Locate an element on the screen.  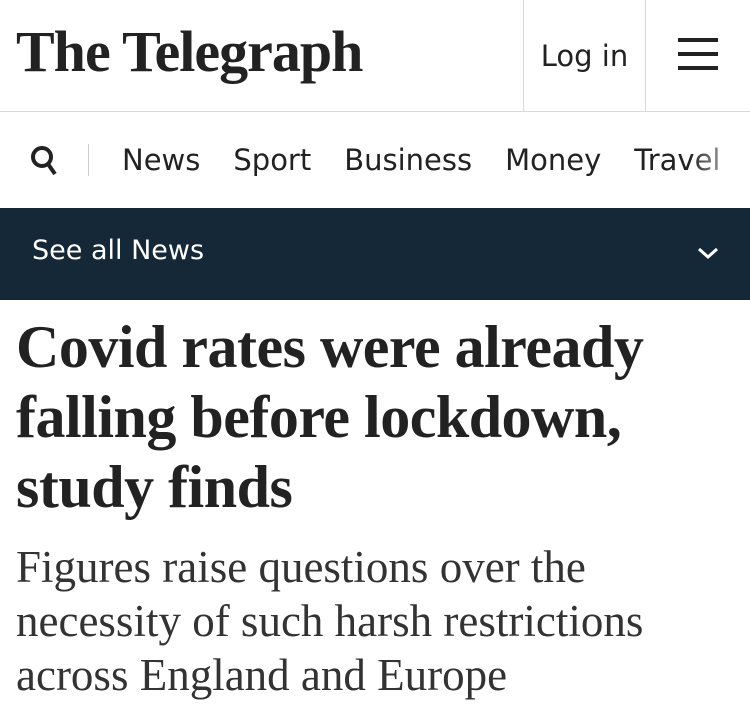
menu-button is located at coordinates (698, 59).